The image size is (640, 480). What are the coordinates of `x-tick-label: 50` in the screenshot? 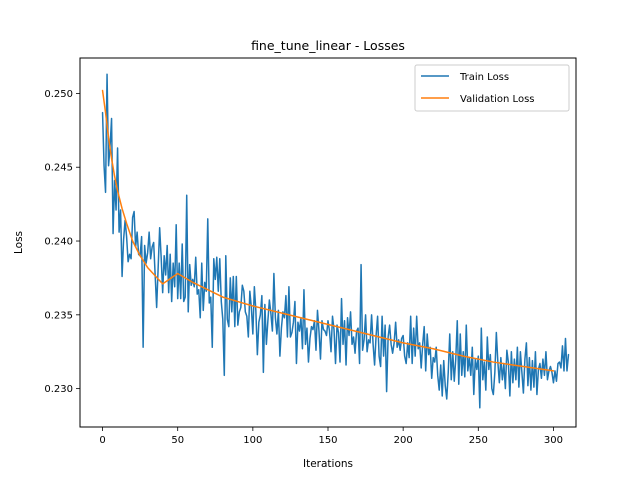 It's located at (177, 440).